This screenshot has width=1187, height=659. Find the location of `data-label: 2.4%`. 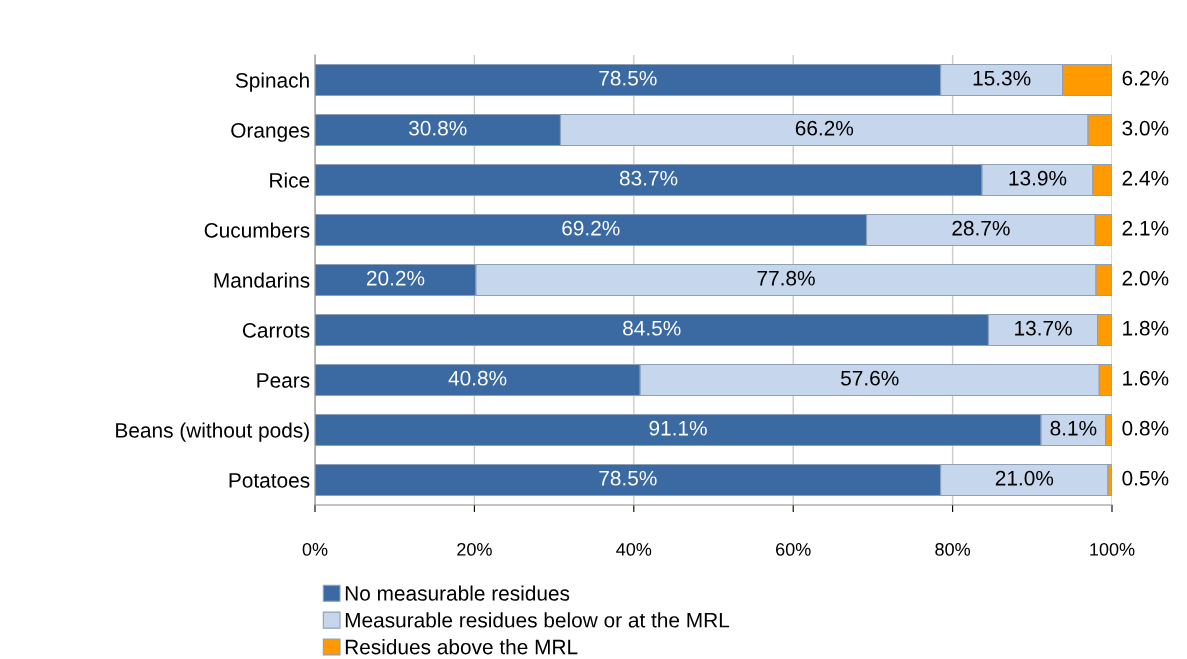

data-label: 2.4% is located at coordinates (1145, 178).